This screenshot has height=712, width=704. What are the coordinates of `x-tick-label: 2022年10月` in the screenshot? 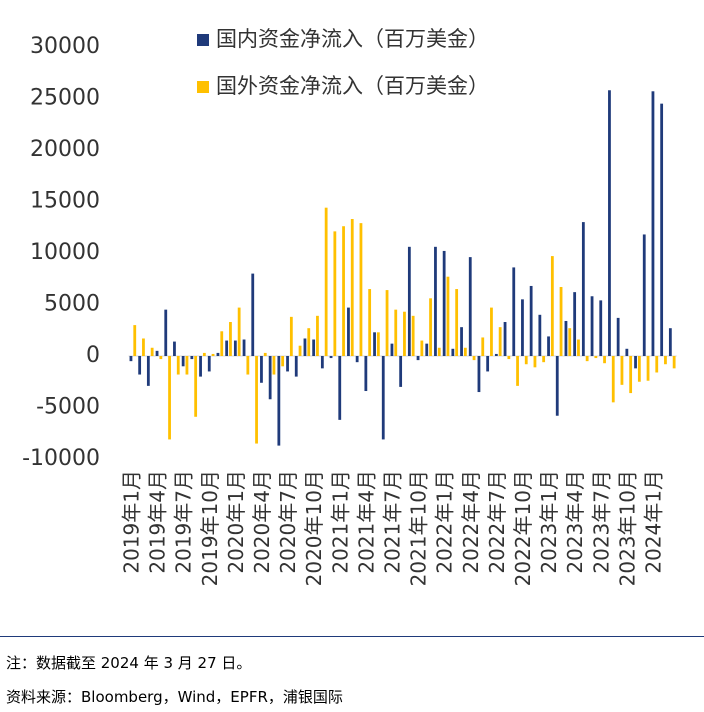 It's located at (523, 528).